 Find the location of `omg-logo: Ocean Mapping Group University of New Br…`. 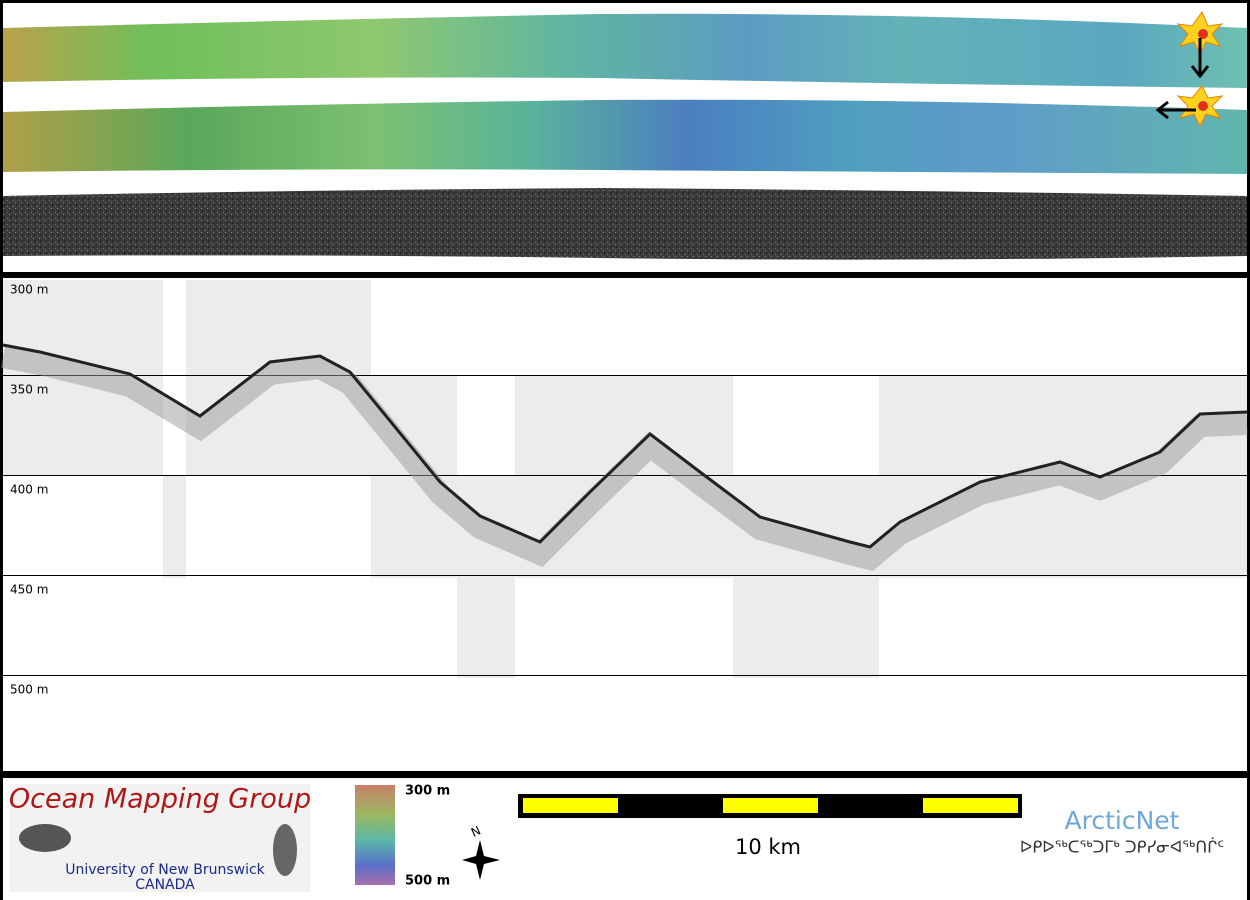

omg-logo: Ocean Mapping Group University of New Br… is located at coordinates (160, 839).